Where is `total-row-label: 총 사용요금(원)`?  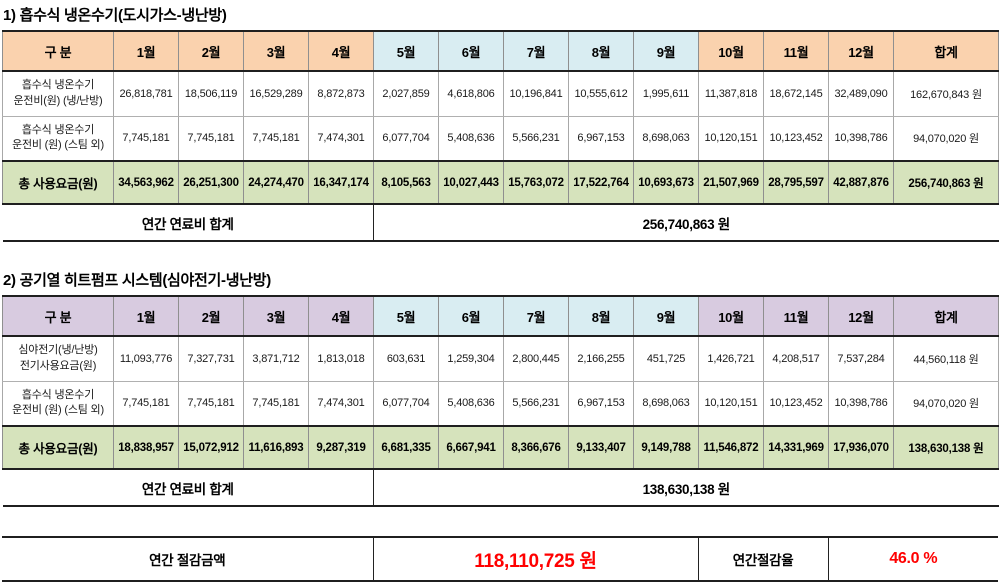 total-row-label: 총 사용요금(원) is located at coordinates (58, 182).